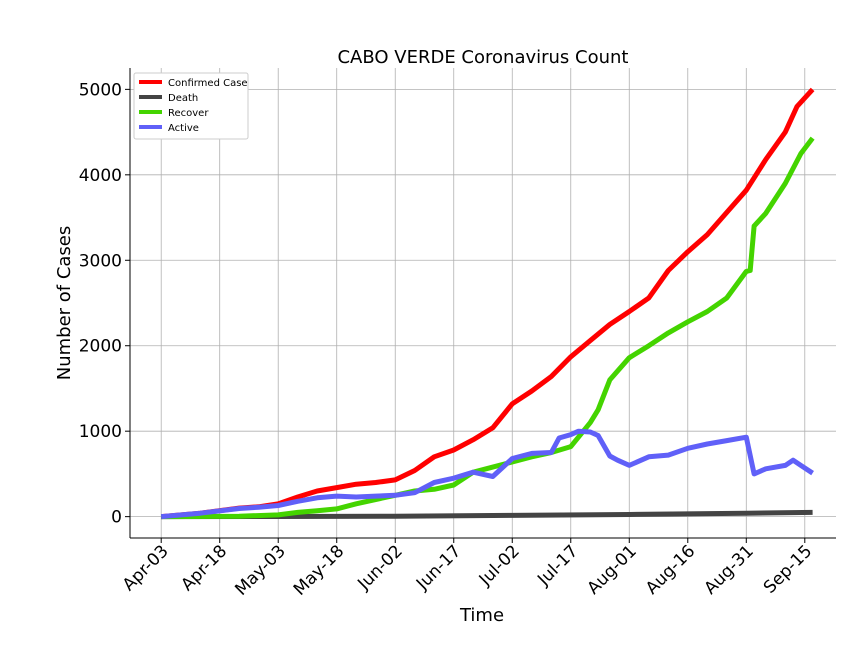 Image resolution: width=864 pixels, height=648 pixels. What do you see at coordinates (116, 518) in the screenshot?
I see `y-tick-label: 0` at bounding box center [116, 518].